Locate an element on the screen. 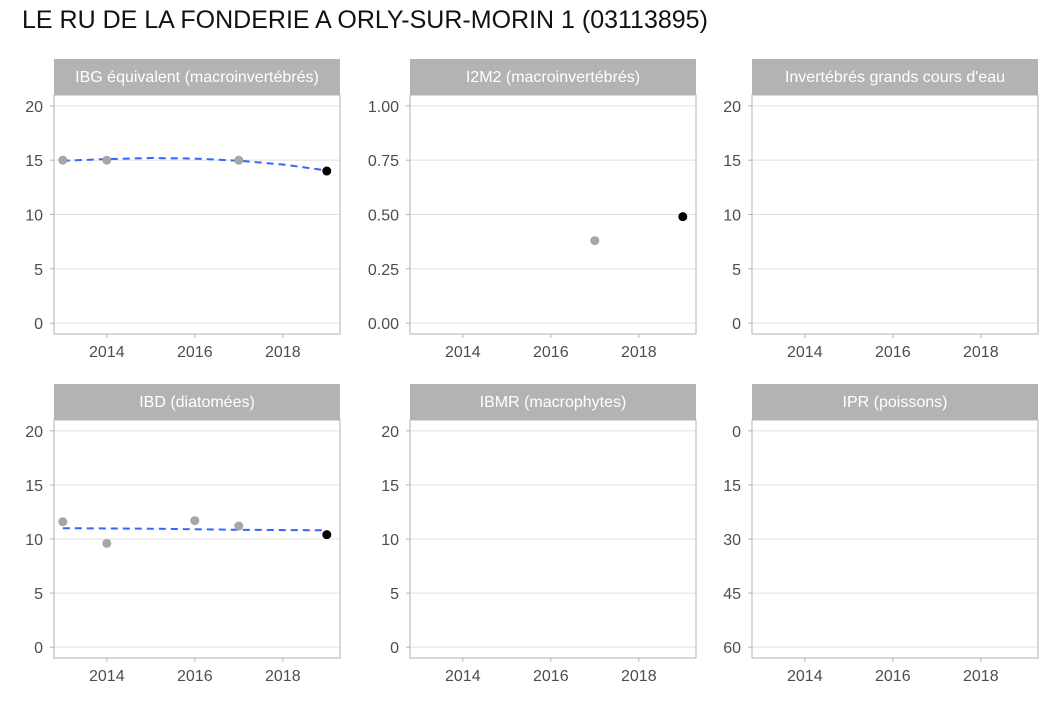 This screenshot has width=1062, height=708. y-tick-label: 0.50 is located at coordinates (383, 216).